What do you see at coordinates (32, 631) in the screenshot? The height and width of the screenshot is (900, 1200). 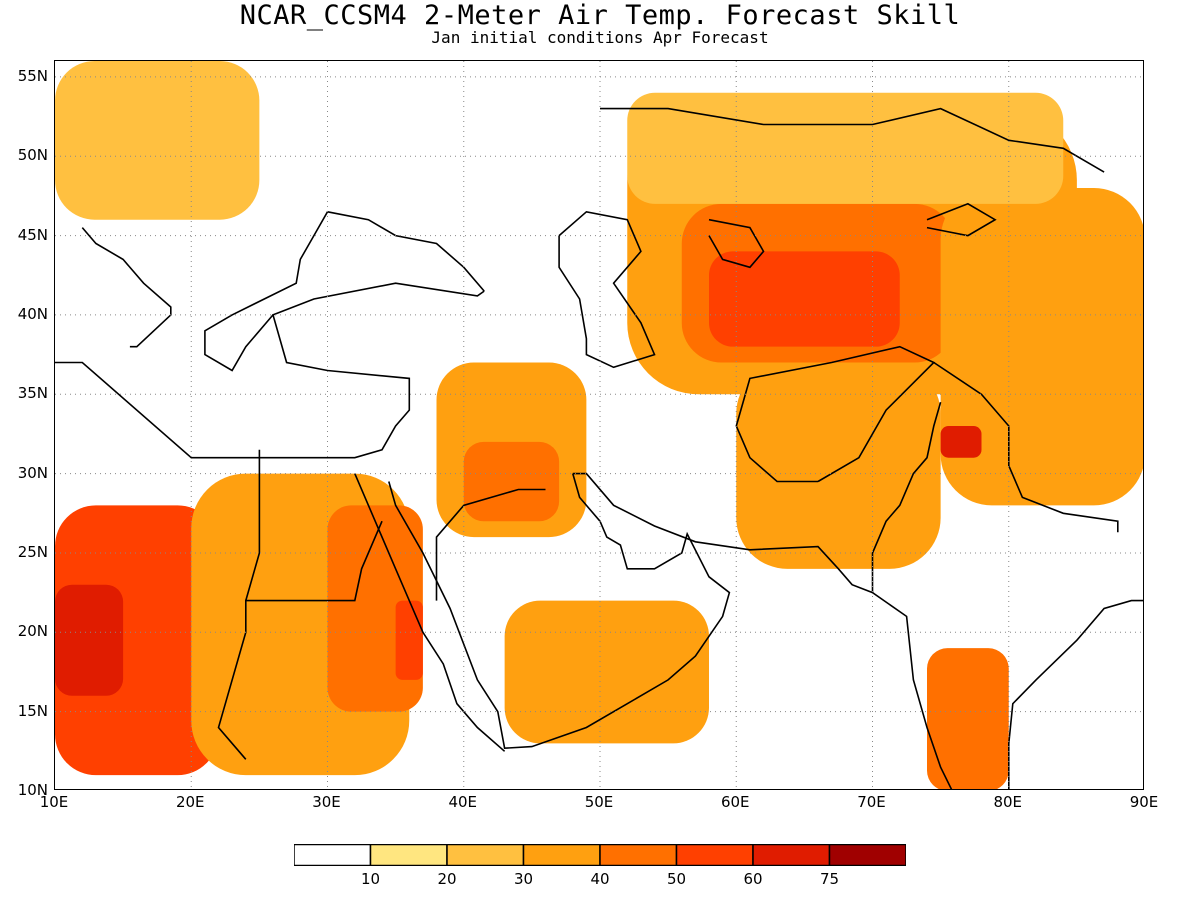 I see `lat-tick-label: 20N` at bounding box center [32, 631].